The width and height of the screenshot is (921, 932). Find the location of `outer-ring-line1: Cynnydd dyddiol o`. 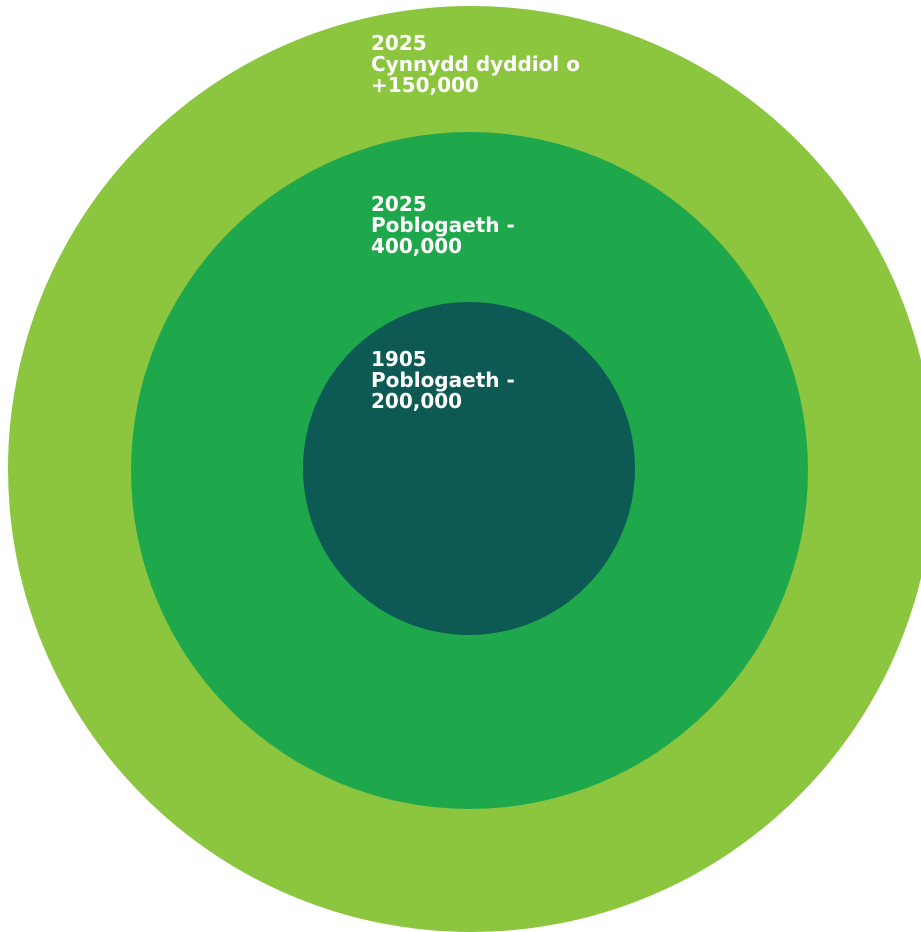

outer-ring-line1: Cynnydd dyddiol o is located at coordinates (475, 64).